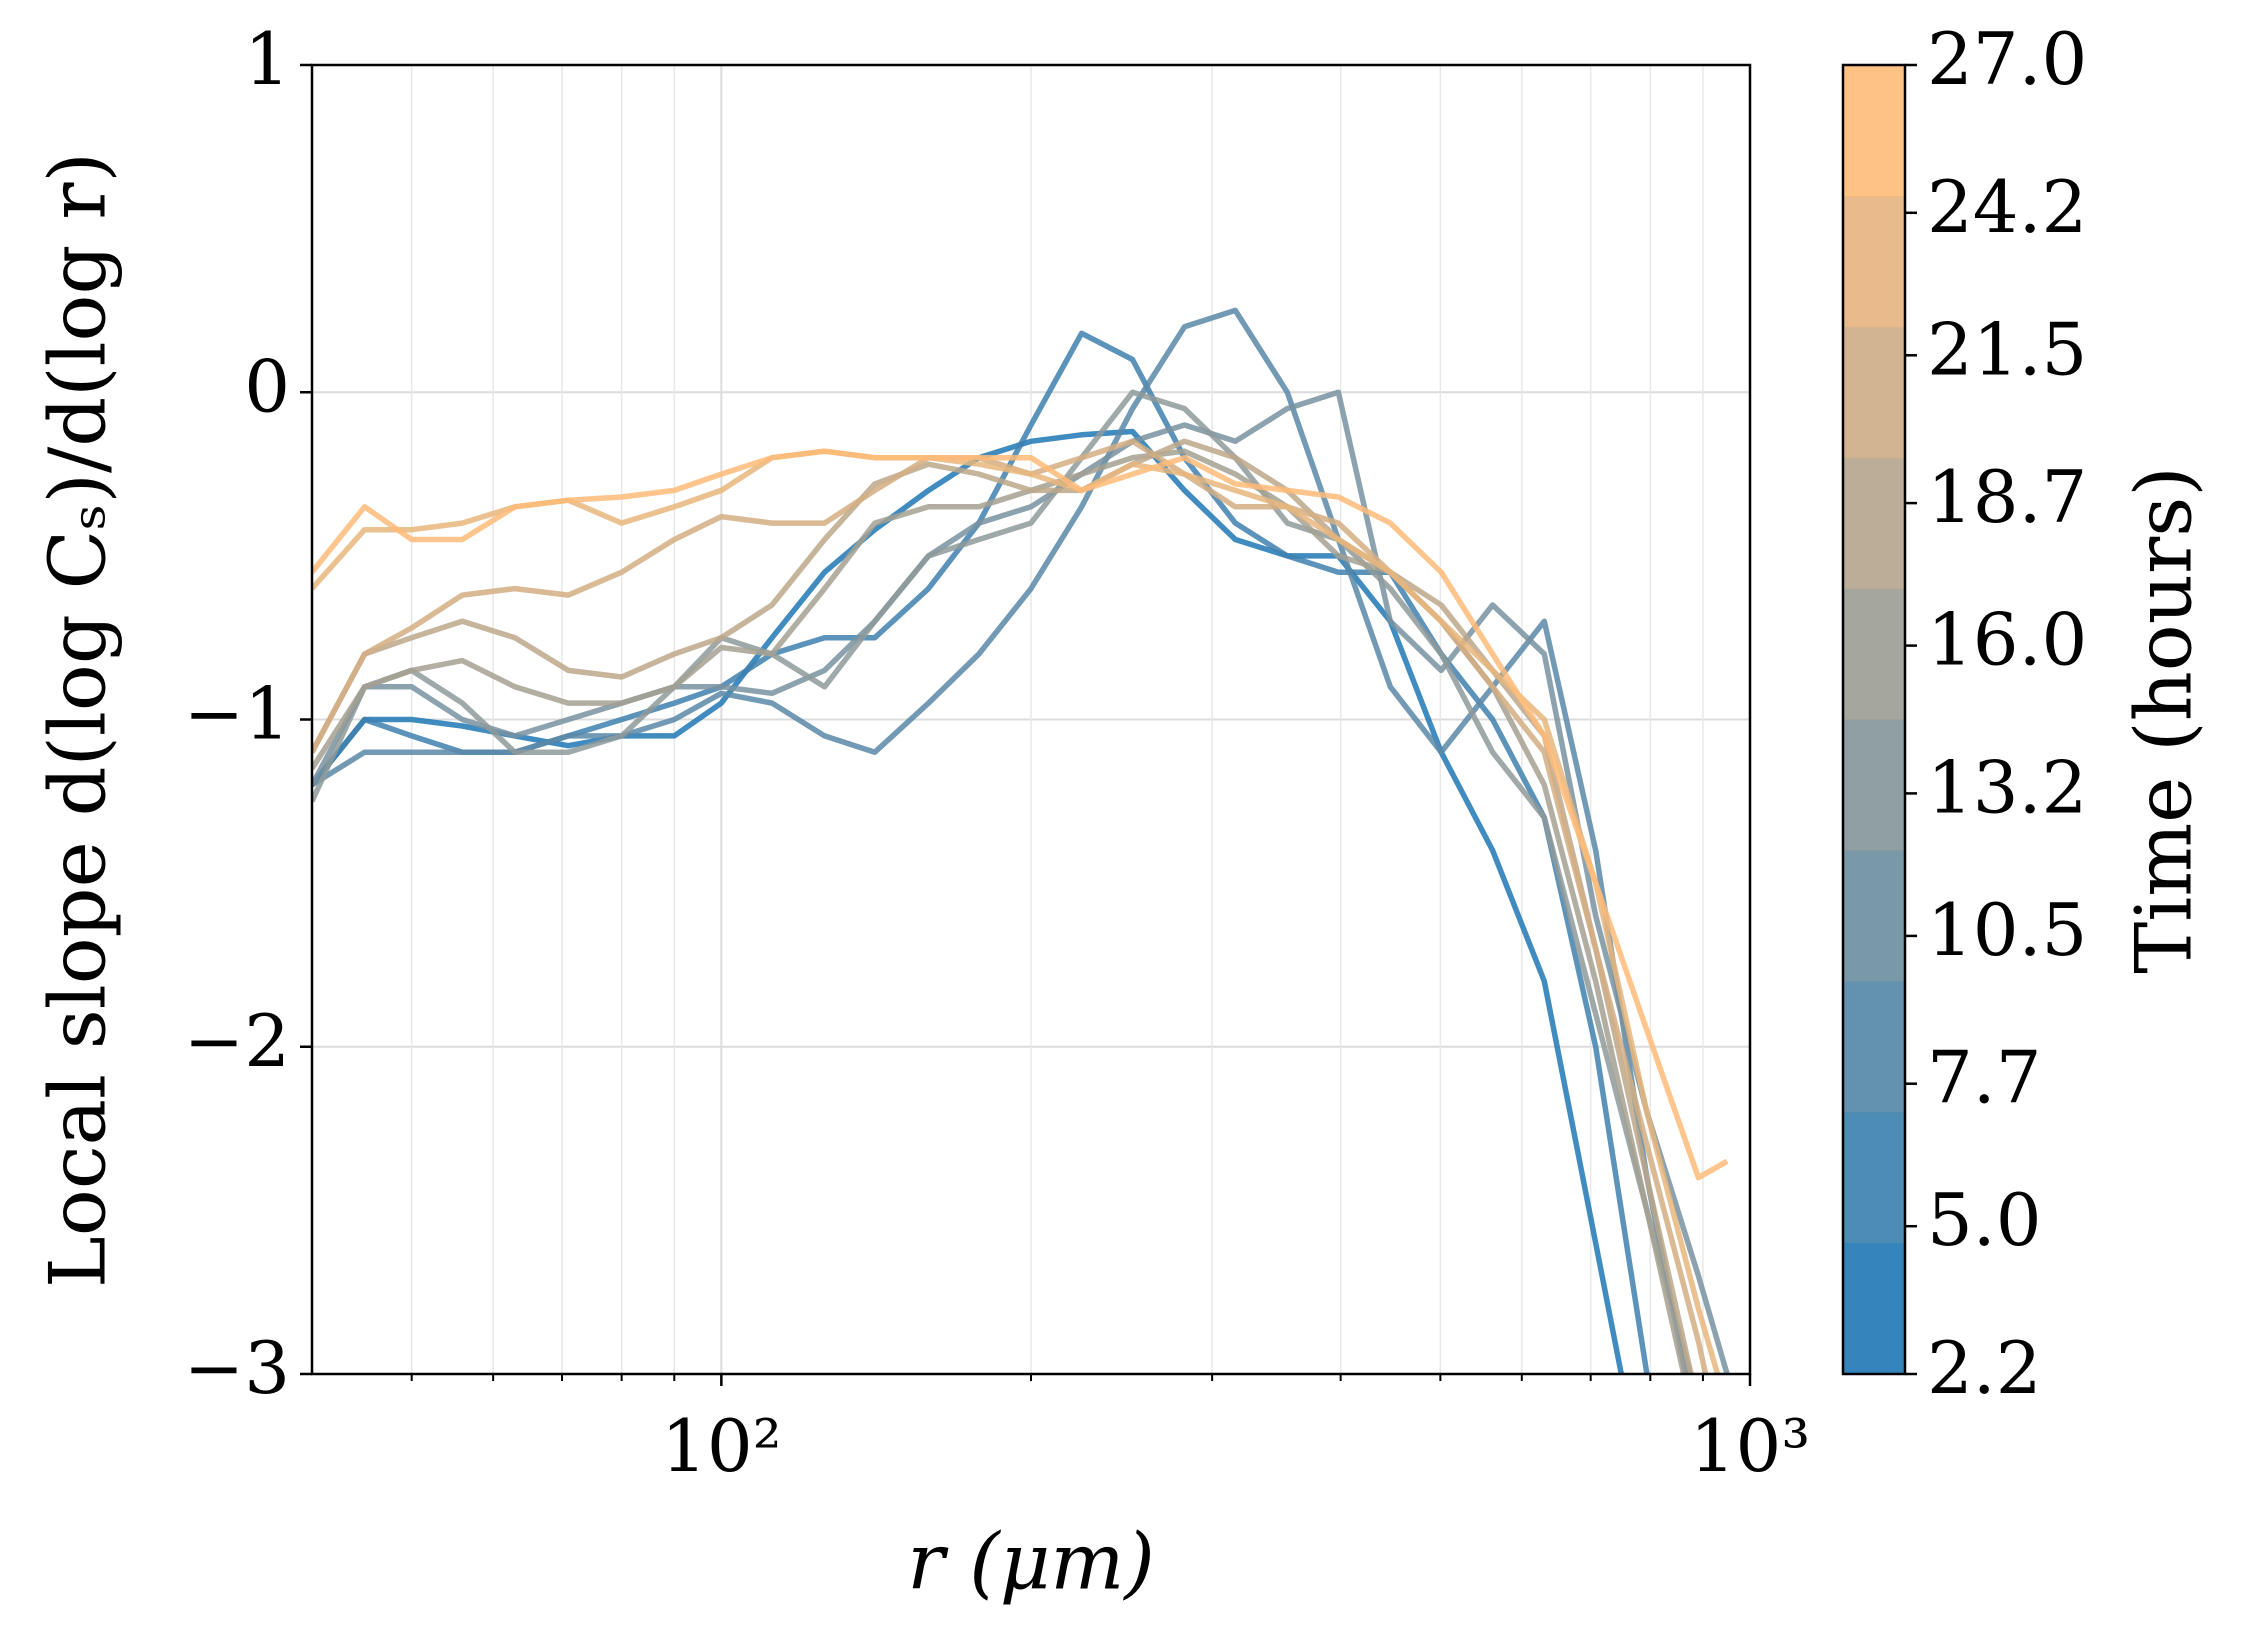 This screenshot has height=1631, width=2241. What do you see at coordinates (267, 59) in the screenshot?
I see `y-tick-label: 1` at bounding box center [267, 59].